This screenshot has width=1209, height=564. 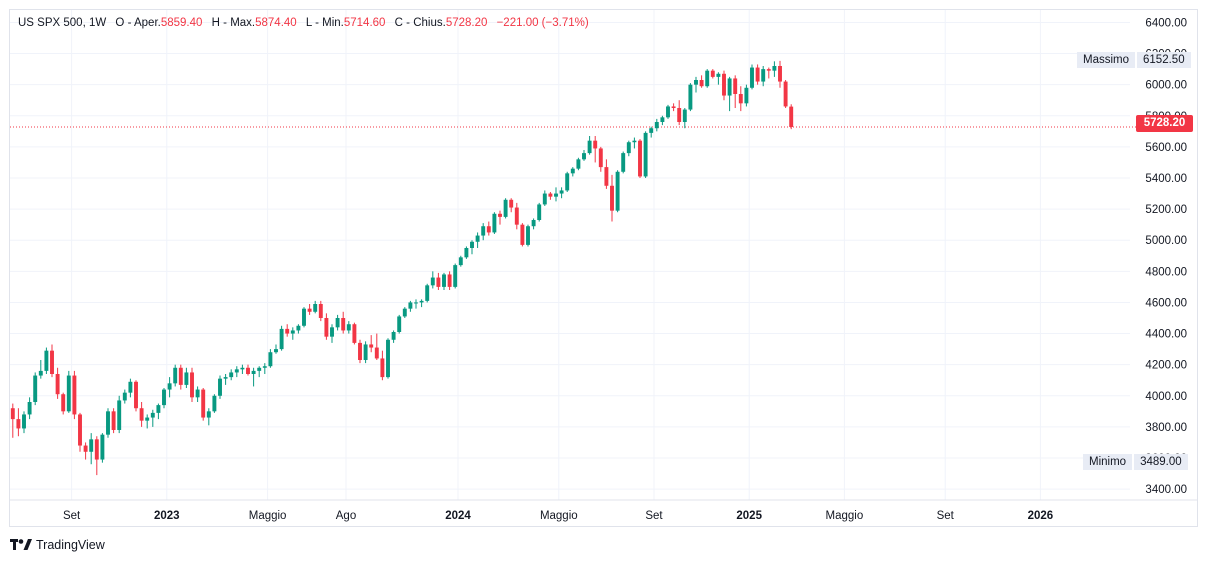 I want to click on low-marker-label: Minimo, so click(x=1108, y=462).